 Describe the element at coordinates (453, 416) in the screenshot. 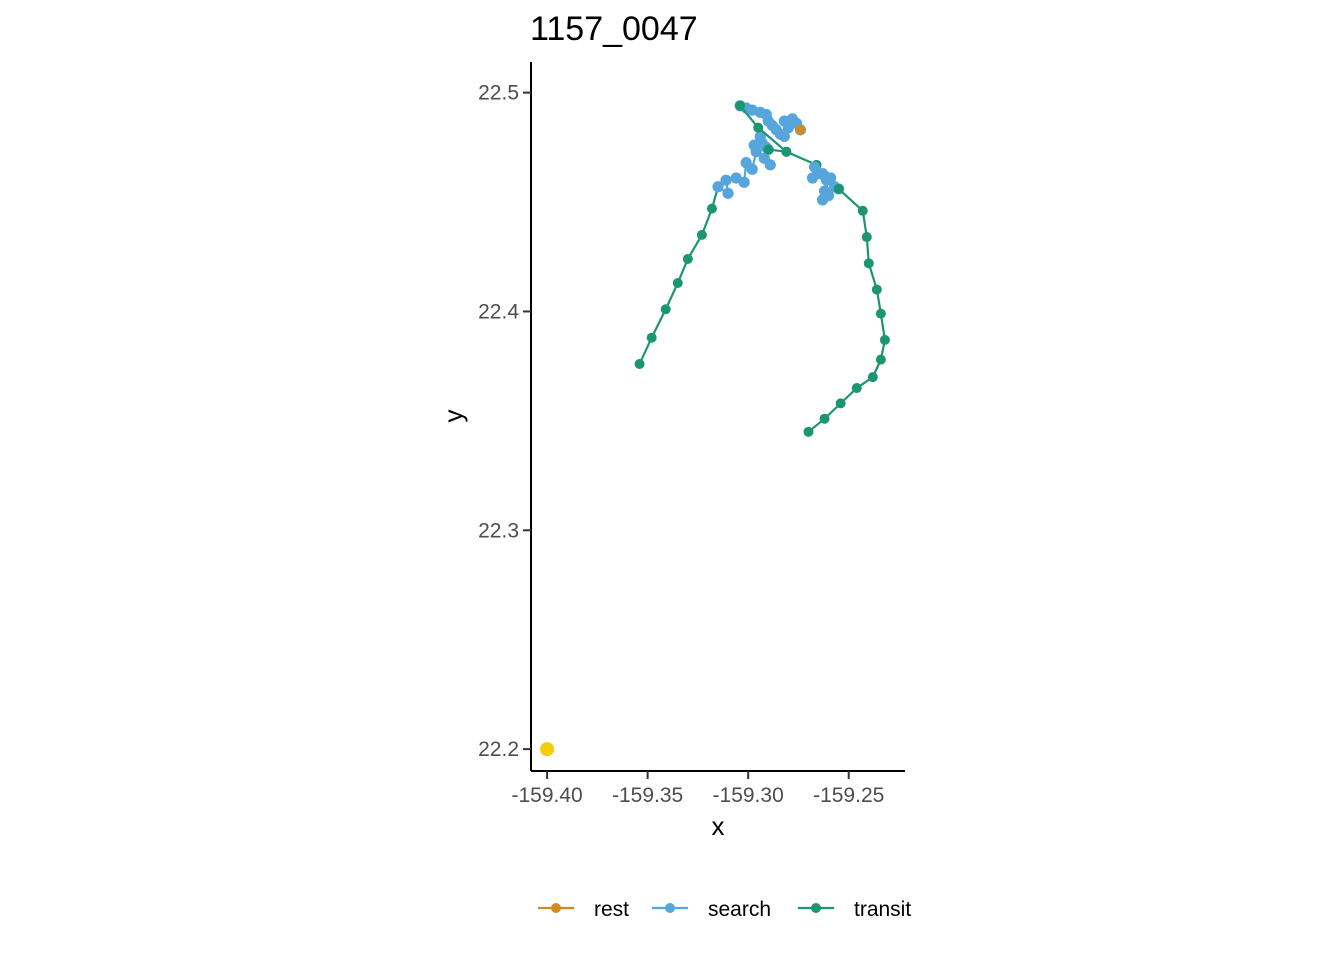

I see `y-axis-title: y` at that location.